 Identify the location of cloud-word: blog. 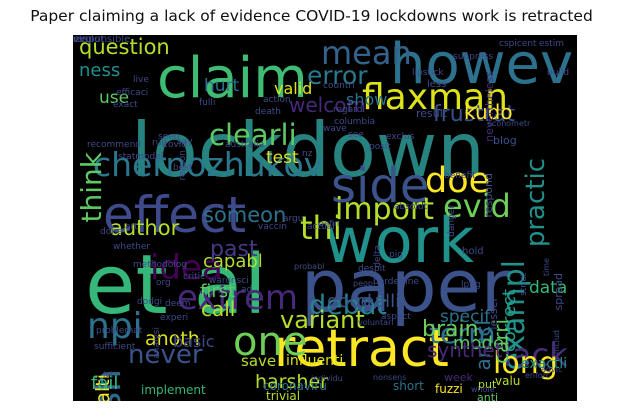
(505, 140).